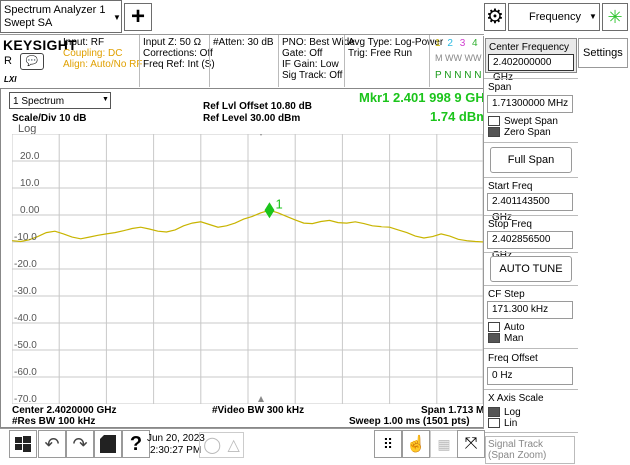 The height and width of the screenshot is (465, 630). What do you see at coordinates (510, 186) in the screenshot?
I see `start-freq-label: Start Freq` at bounding box center [510, 186].